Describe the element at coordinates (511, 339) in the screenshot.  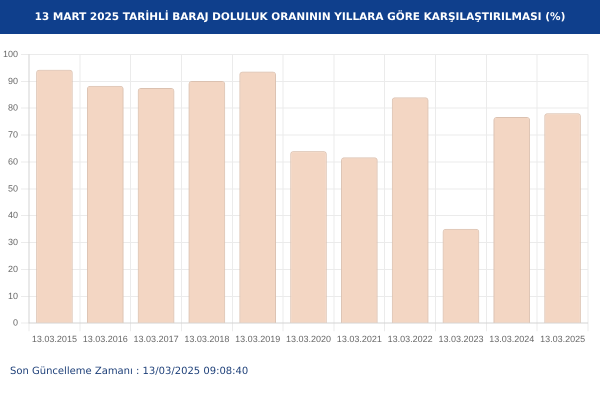
I see `x-tick-label: 13.03.2024` at that location.